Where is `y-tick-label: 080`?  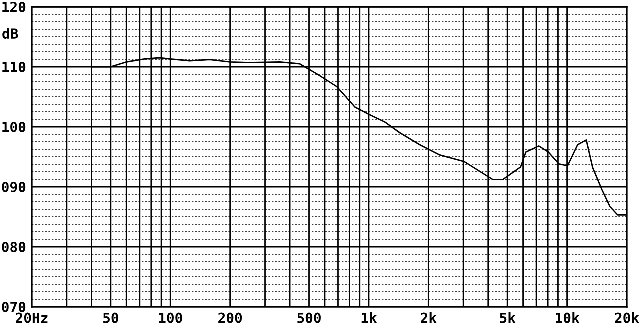 y-tick-label: 080 is located at coordinates (14, 247).